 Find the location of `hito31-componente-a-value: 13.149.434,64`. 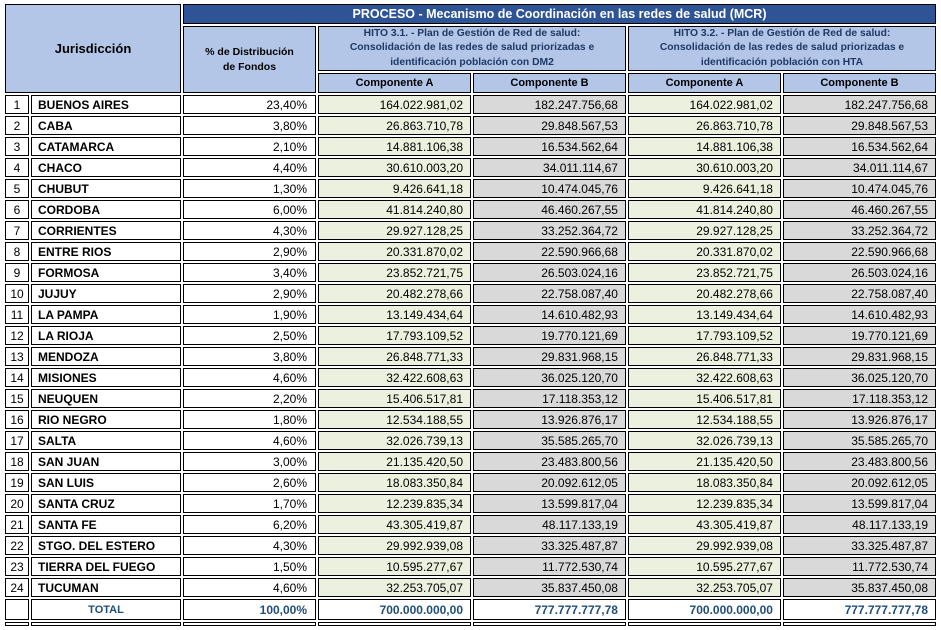

hito31-componente-a-value: 13.149.434,64 is located at coordinates (394, 315).